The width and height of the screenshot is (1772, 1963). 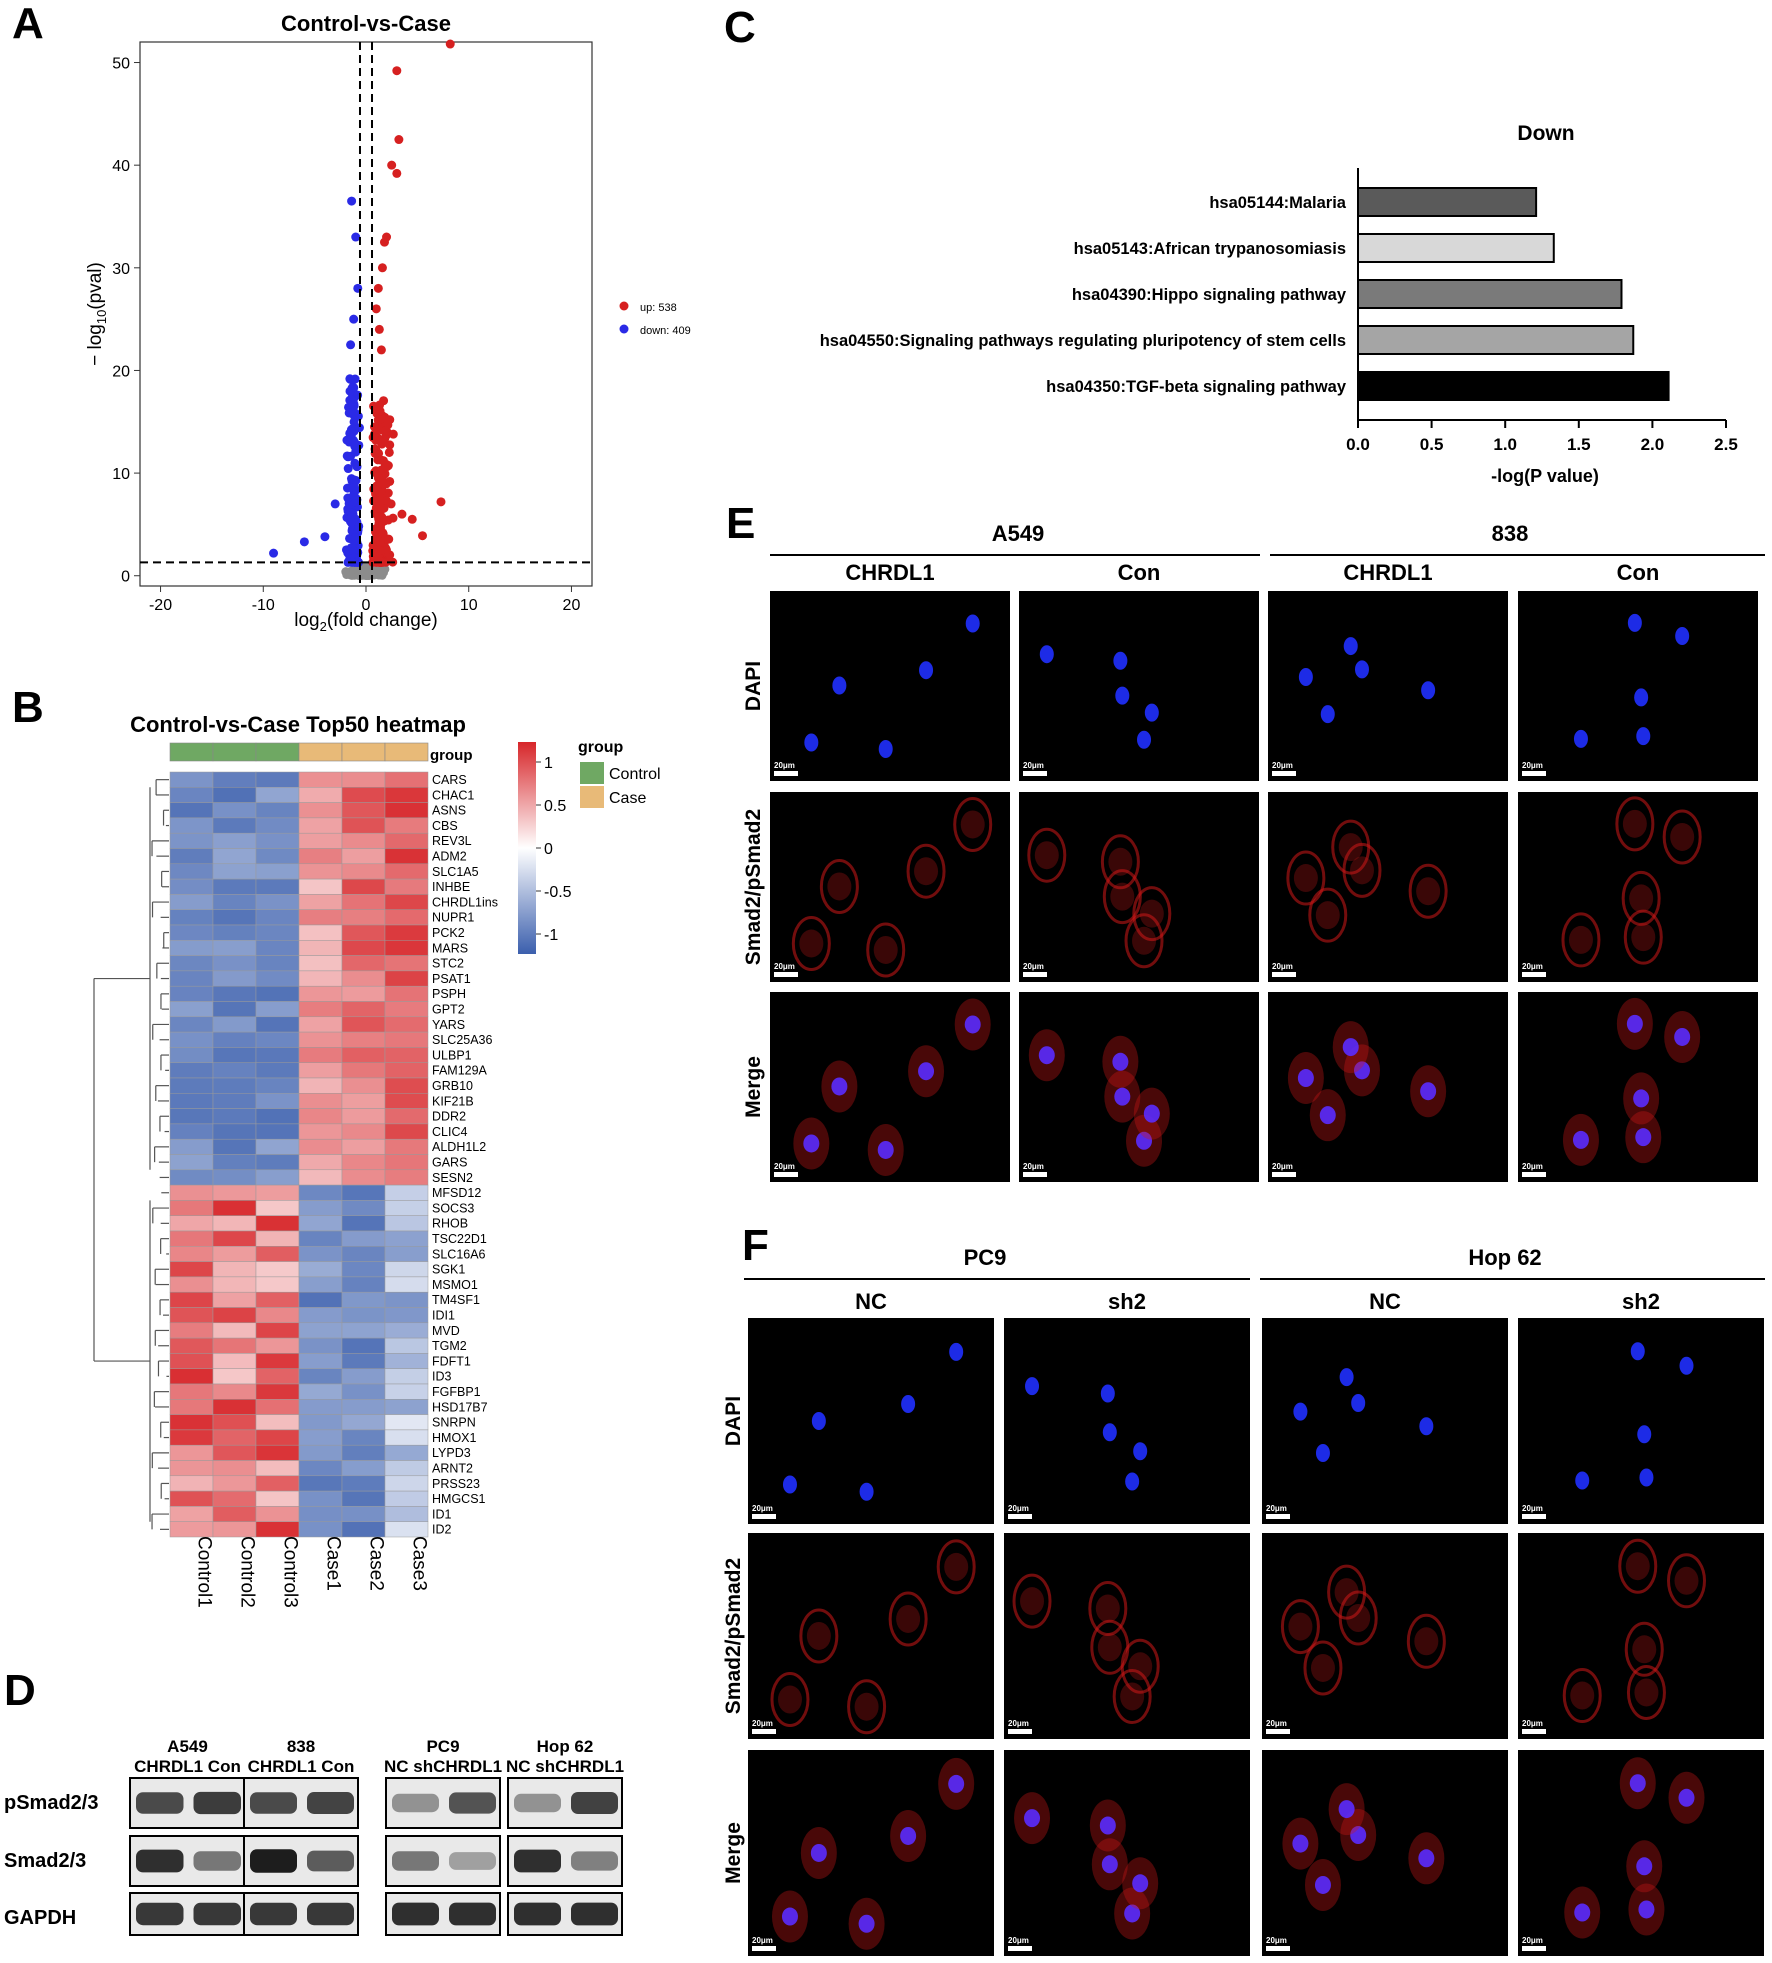 What do you see at coordinates (455, 1285) in the screenshot?
I see `heatmap-gene-label: MSMO1` at bounding box center [455, 1285].